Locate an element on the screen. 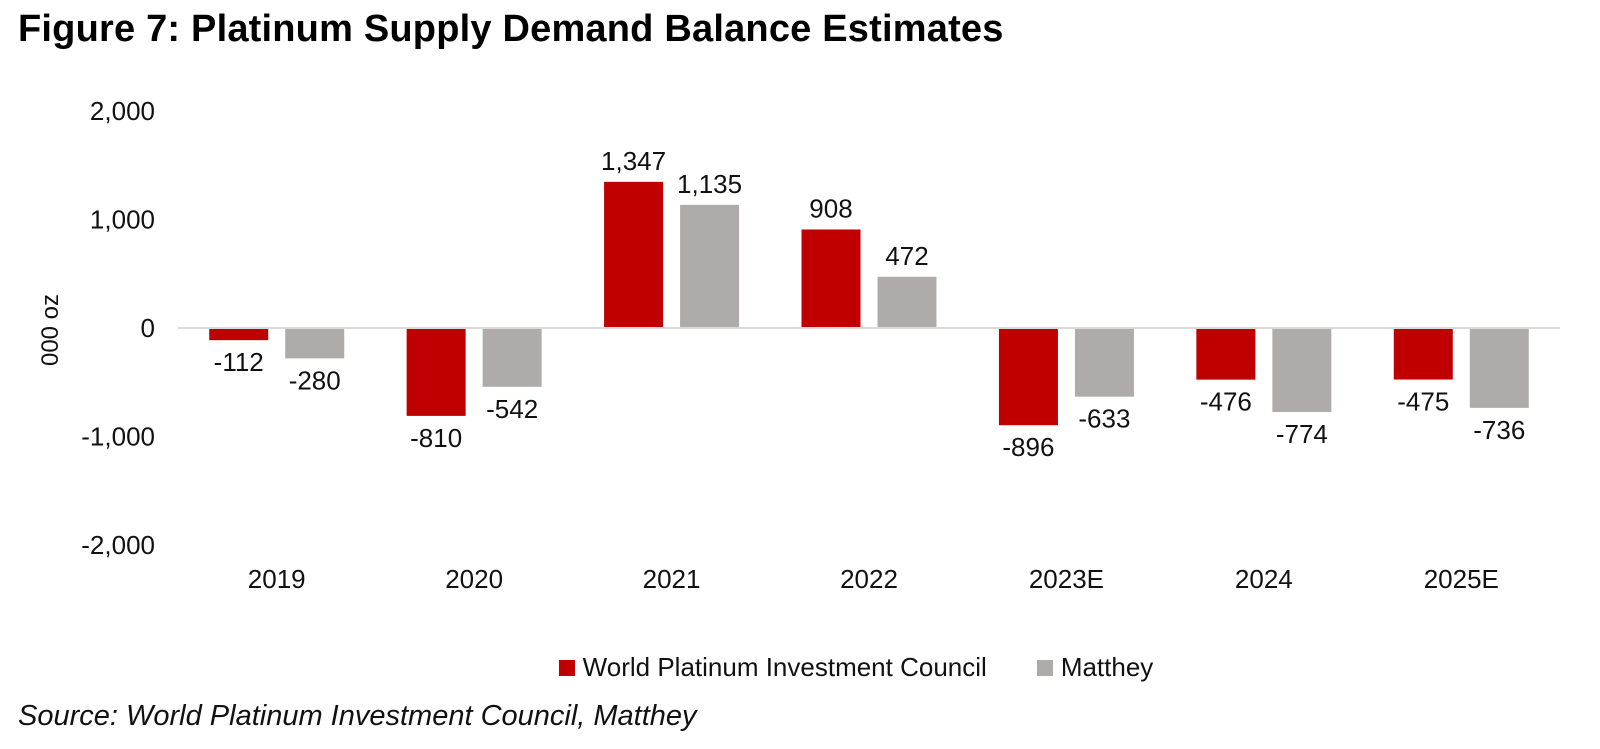 Image resolution: width=1600 pixels, height=749 pixels. bar-wpic-2021 is located at coordinates (634, 254).